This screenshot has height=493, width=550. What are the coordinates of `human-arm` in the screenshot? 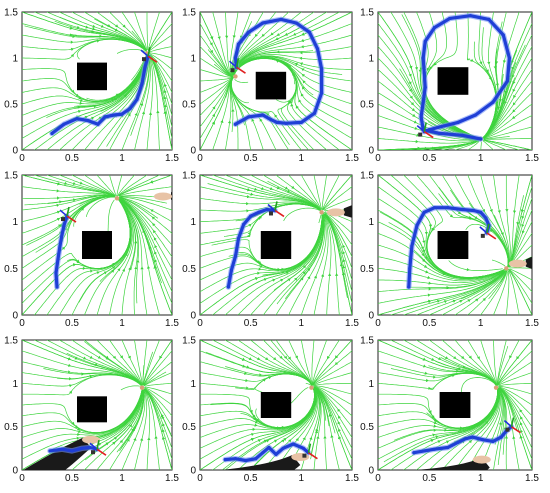 It's located at (163, 196).